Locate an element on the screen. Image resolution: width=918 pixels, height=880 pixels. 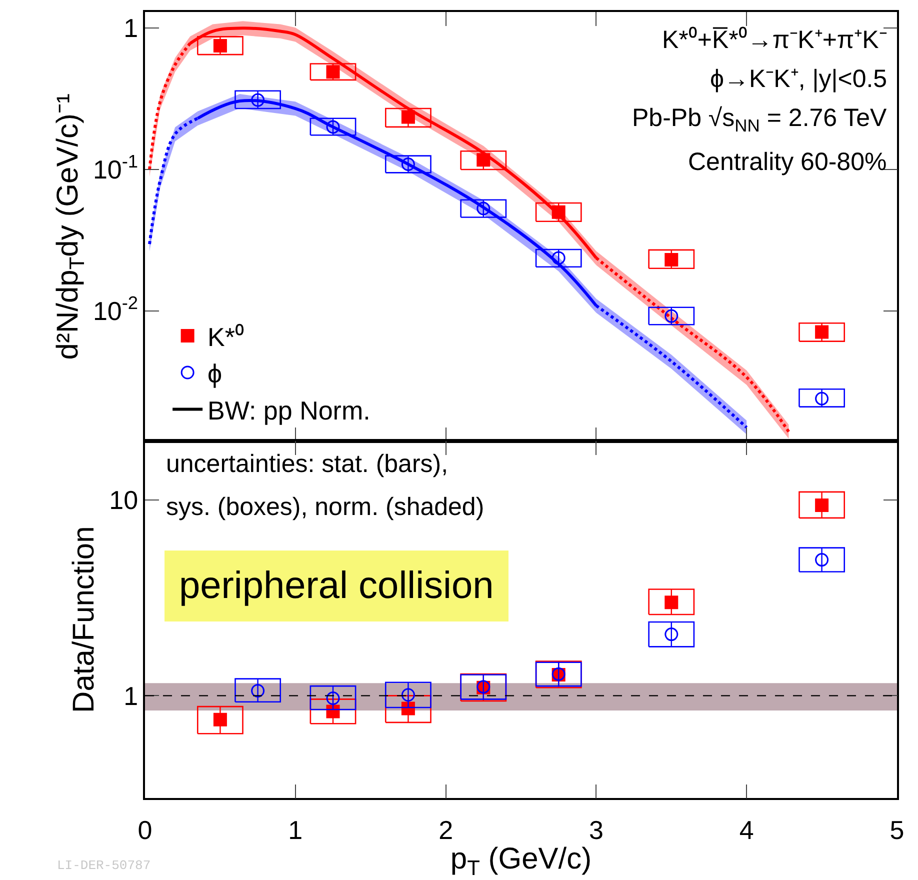
annotation: K*⁰+K̅*⁰→π⁻K⁺+π⁺K⁻ is located at coordinates (774, 40).